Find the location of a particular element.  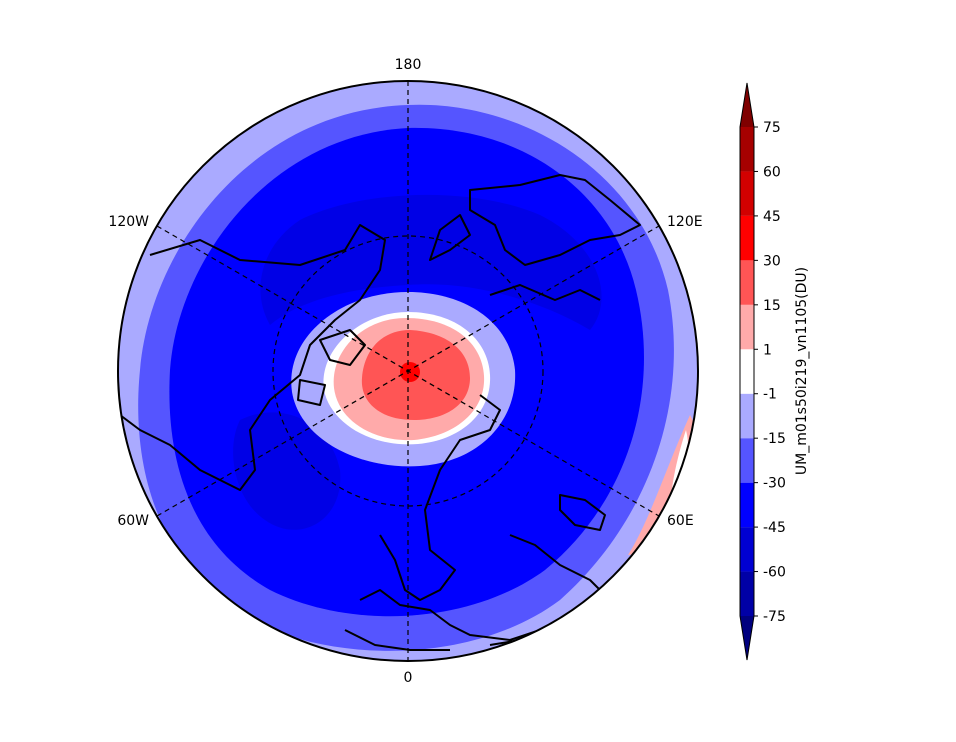

colorbar: 75 60 45 30 15 1 -1 -15 -30 -45 -60 -75 is located at coordinates (762, 371).